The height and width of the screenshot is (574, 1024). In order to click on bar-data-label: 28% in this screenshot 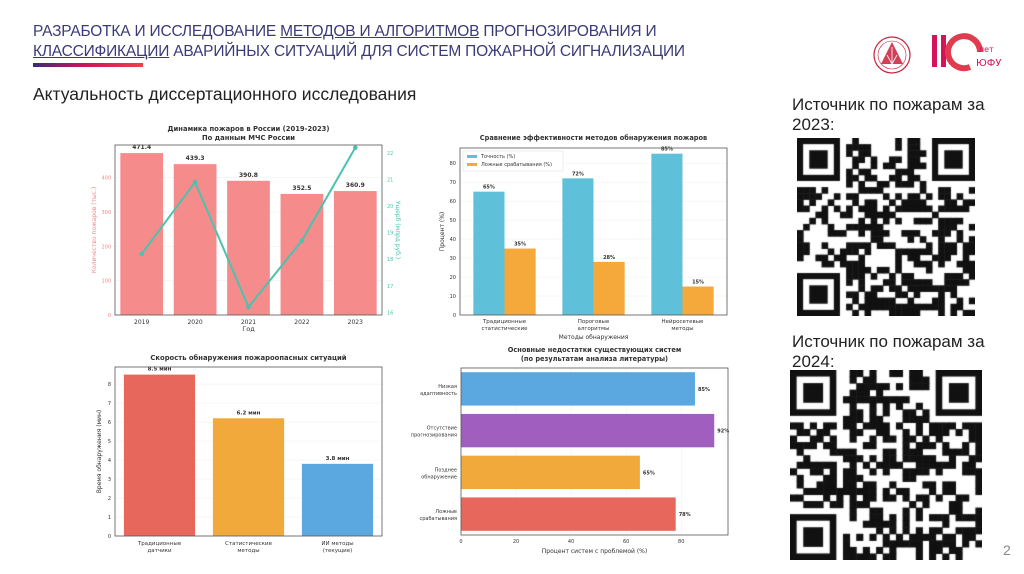, I will do `click(609, 258)`.